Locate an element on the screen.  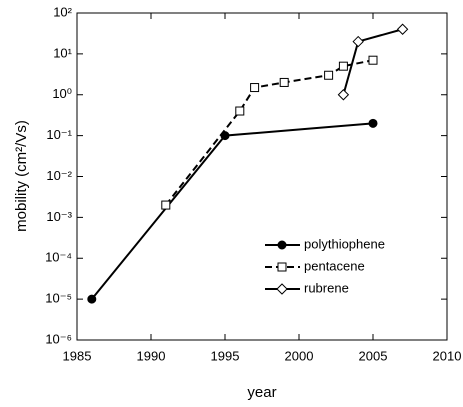
legend-label: rubrene is located at coordinates (326, 287).